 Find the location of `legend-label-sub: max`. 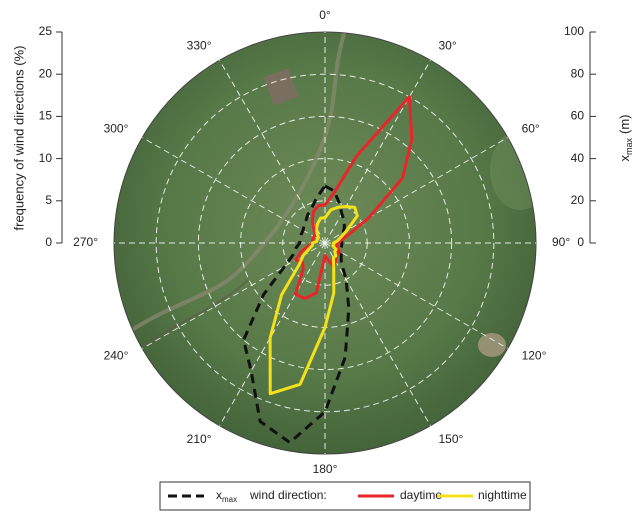

legend-label-sub: max is located at coordinates (229, 499).